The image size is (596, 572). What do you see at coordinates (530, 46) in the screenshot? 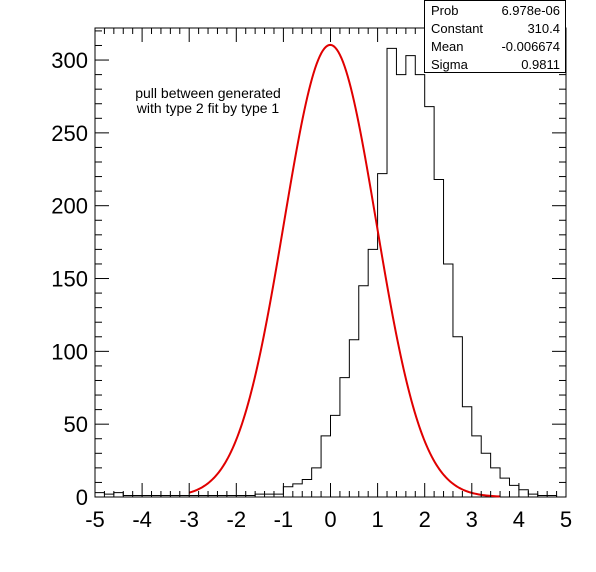
I see `stats-value: -0.006674` at bounding box center [530, 46].